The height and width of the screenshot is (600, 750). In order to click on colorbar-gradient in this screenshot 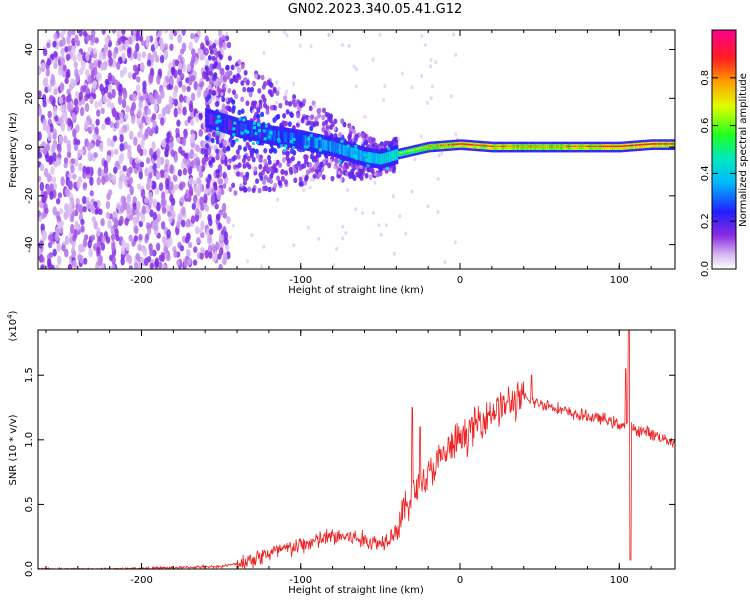, I will do `click(724, 149)`.